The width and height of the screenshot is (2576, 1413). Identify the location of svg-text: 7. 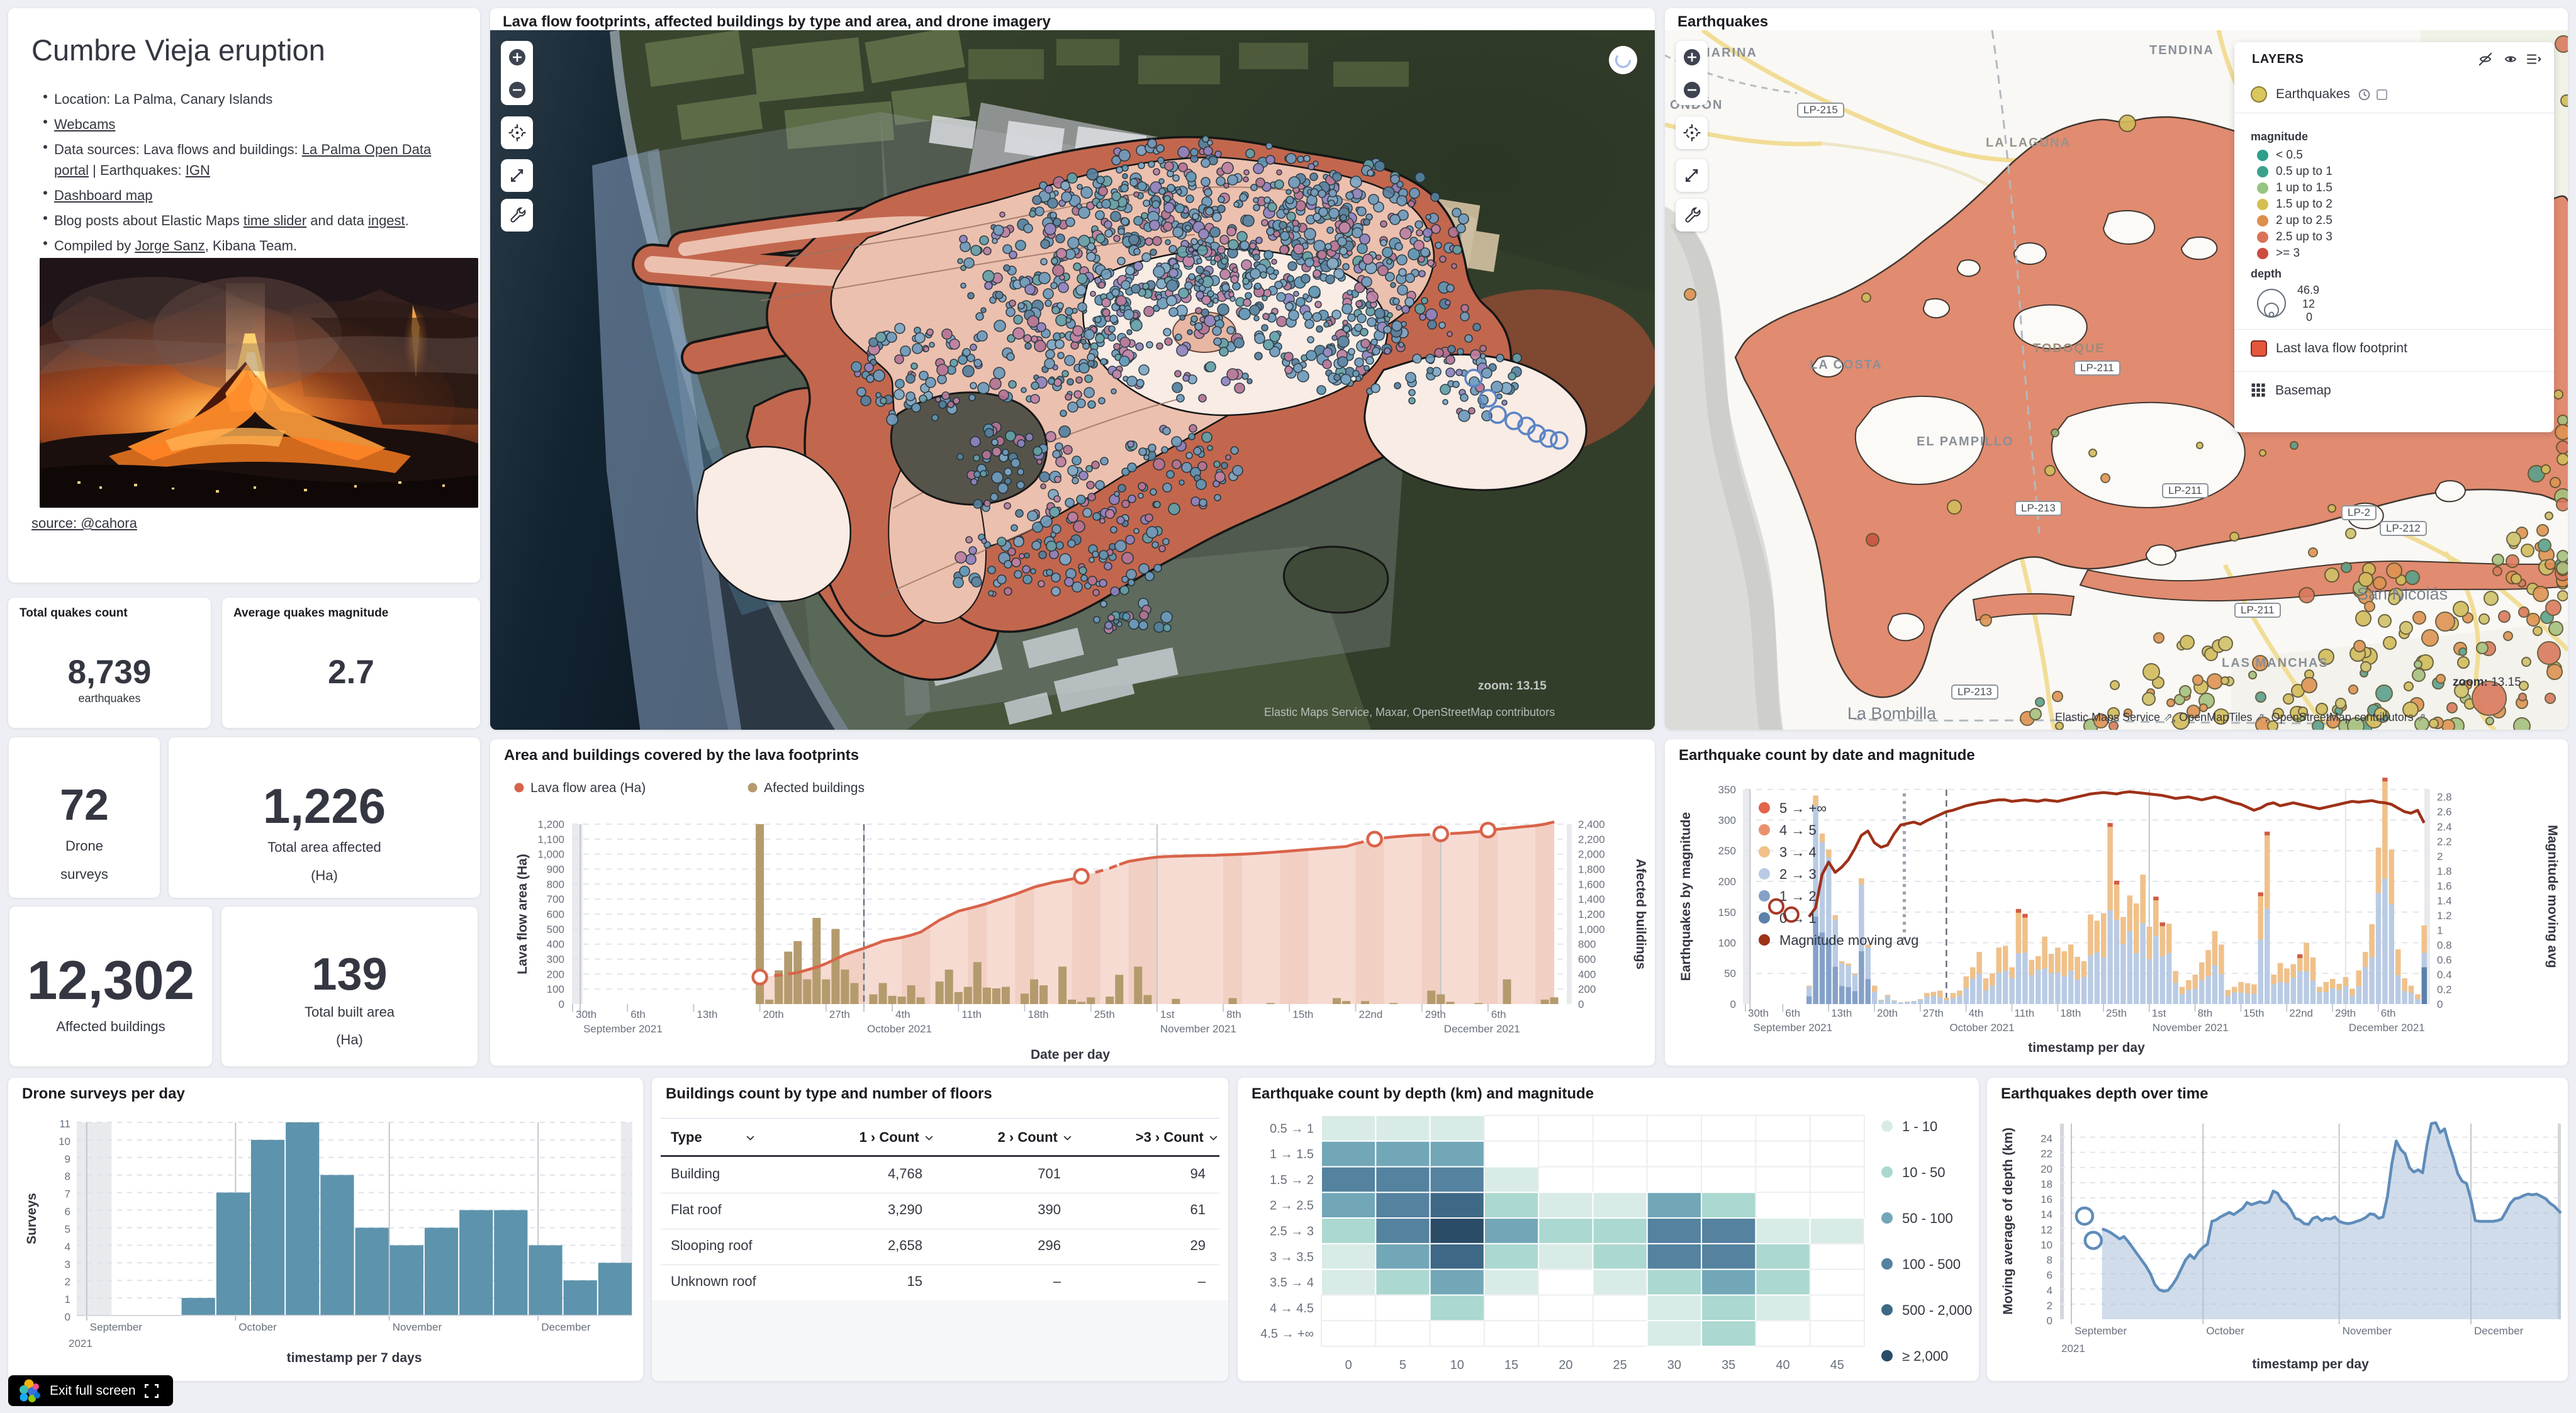
(67, 1194).